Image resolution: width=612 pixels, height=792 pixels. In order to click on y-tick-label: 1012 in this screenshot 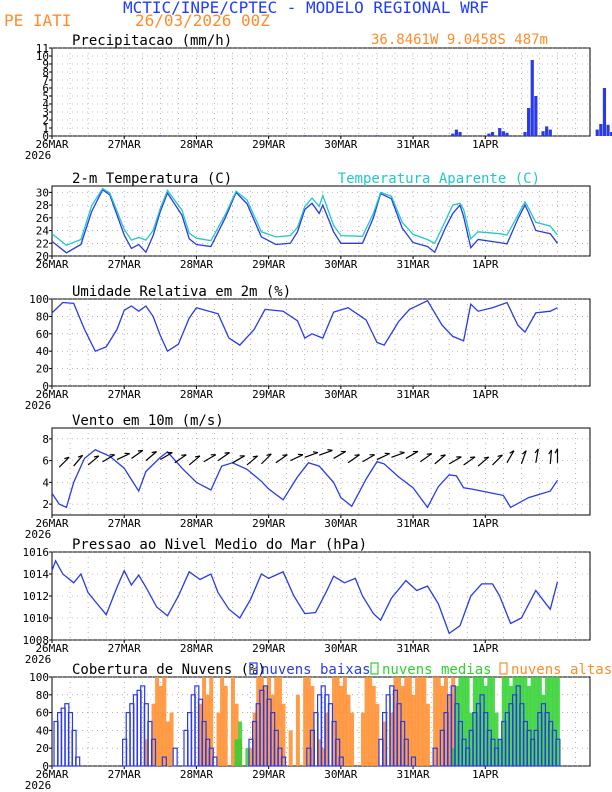, I will do `click(36, 596)`.